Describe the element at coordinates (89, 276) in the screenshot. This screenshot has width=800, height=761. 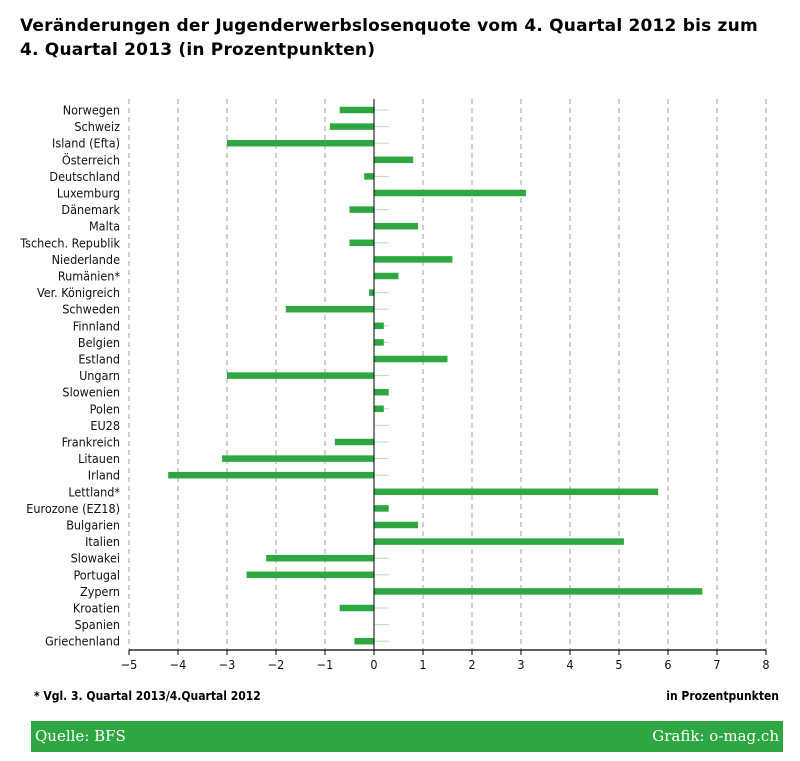
I see `category-label: Rumänien*` at that location.